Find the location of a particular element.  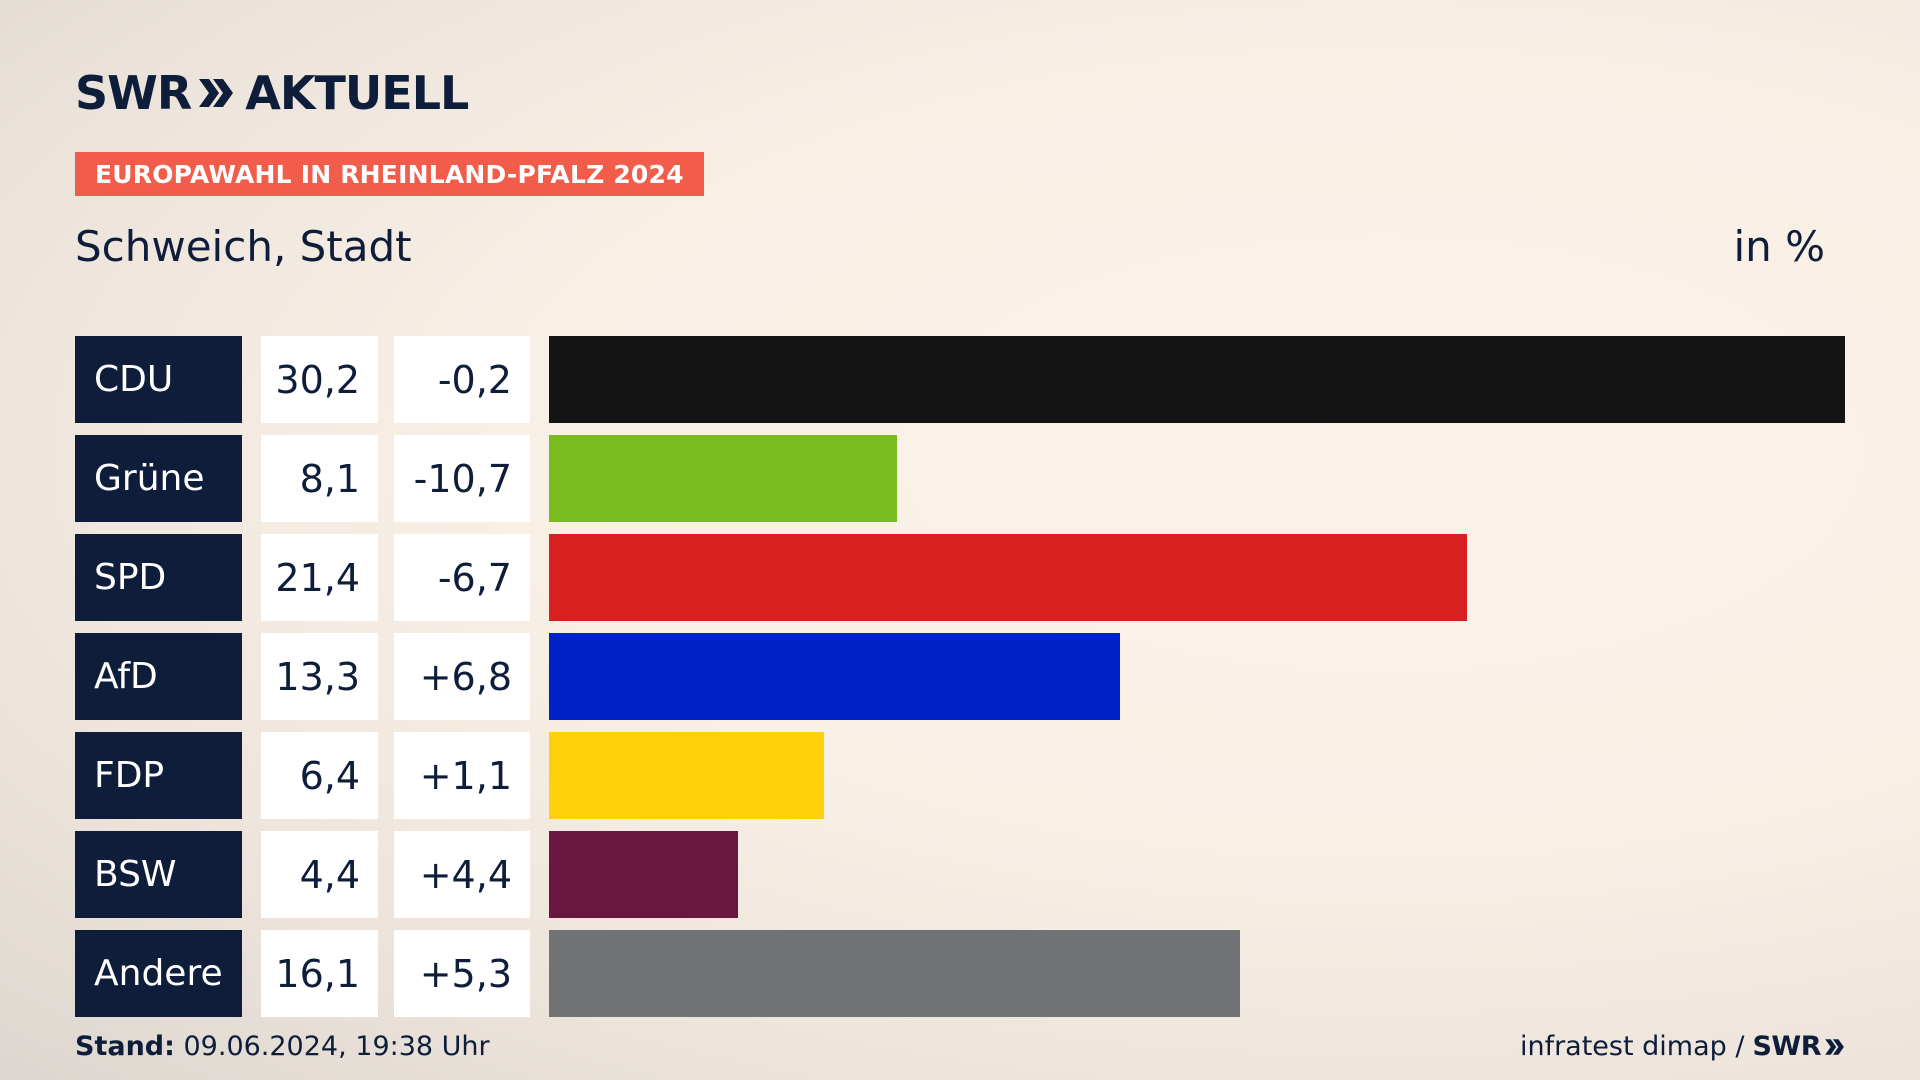

source-text: infratest dimap / is located at coordinates (1632, 1046).